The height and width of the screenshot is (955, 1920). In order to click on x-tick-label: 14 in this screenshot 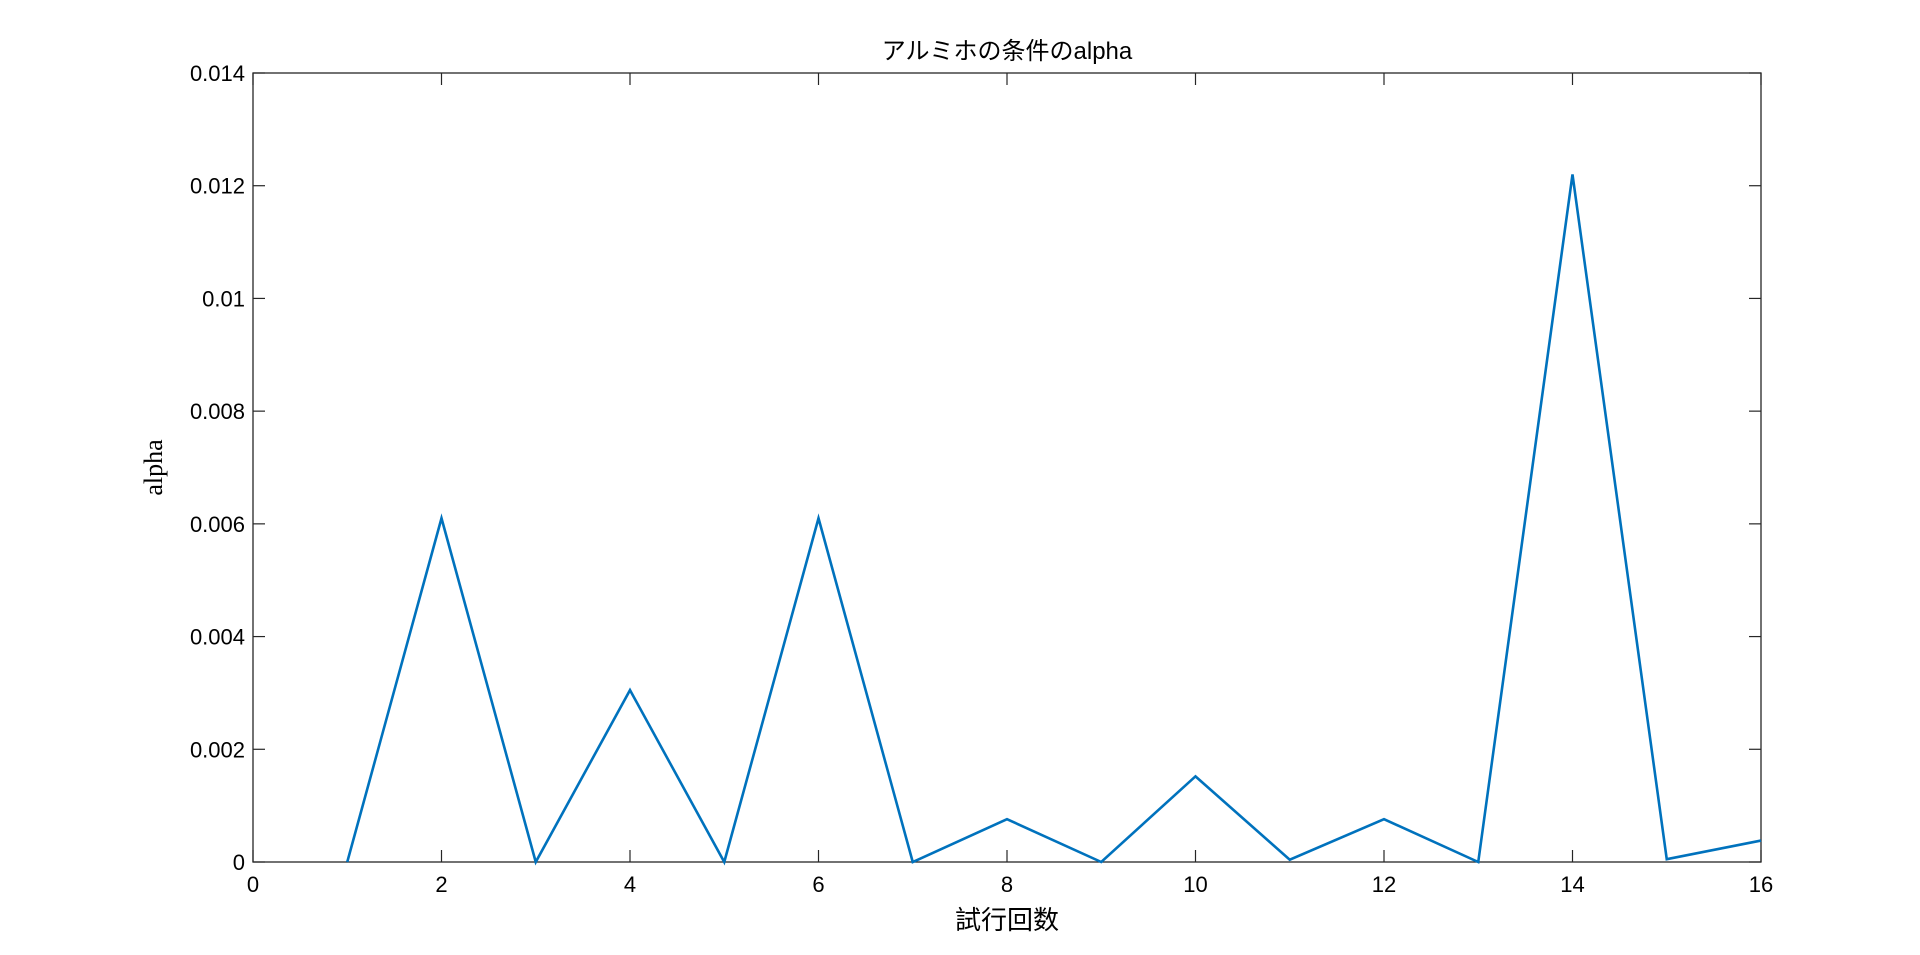, I will do `click(1572, 884)`.